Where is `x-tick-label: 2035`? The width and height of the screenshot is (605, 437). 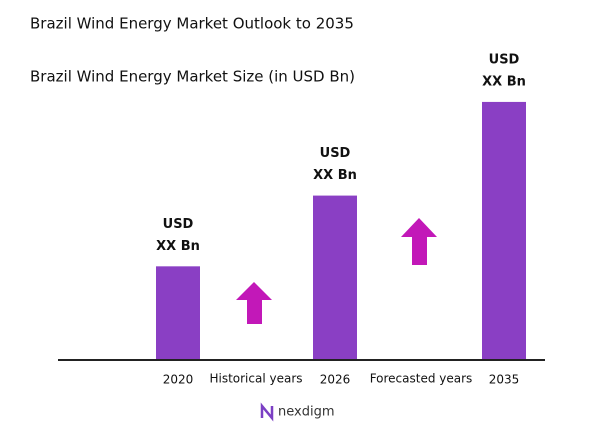 x-tick-label: 2035 is located at coordinates (504, 380).